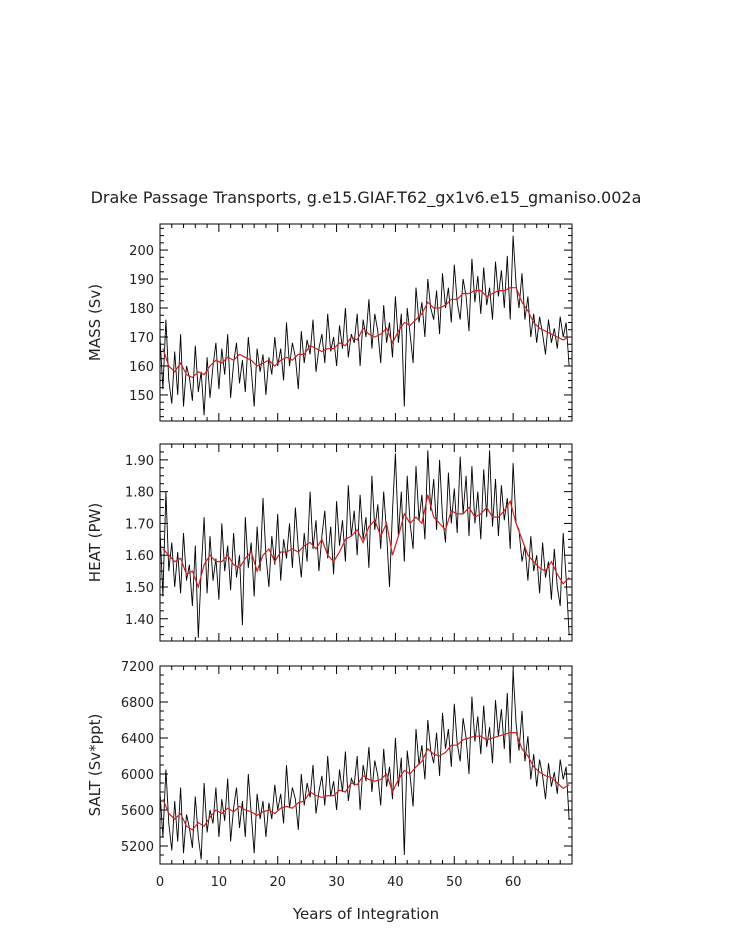 The width and height of the screenshot is (733, 945). Describe the element at coordinates (454, 882) in the screenshot. I see `salt-x-tick-label: 50` at that location.